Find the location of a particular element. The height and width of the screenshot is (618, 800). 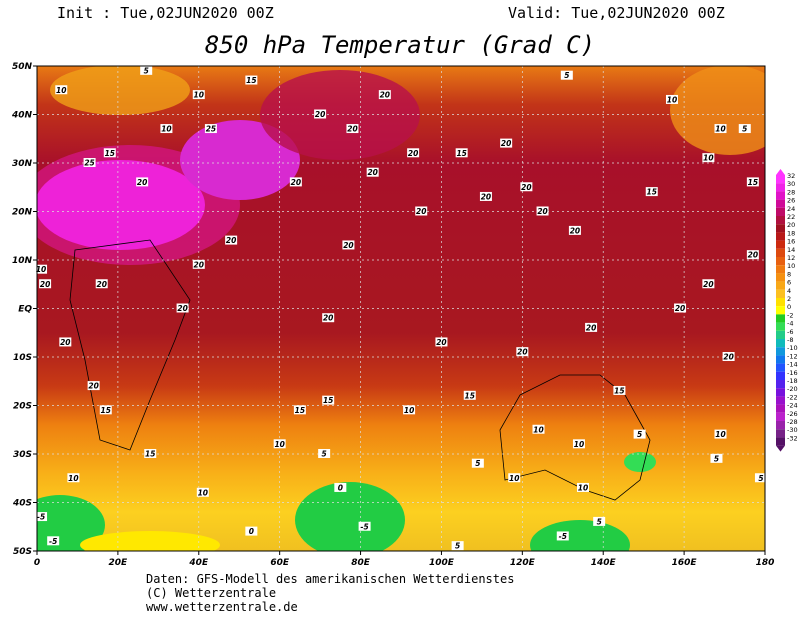

colorbar-label: -12 is located at coordinates (792, 356).